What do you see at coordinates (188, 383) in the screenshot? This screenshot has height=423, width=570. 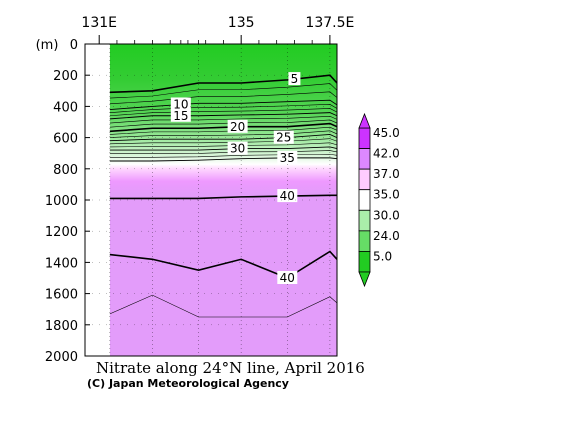 I see `copyright-credit: (C) Japan Meteorological Agency` at bounding box center [188, 383].